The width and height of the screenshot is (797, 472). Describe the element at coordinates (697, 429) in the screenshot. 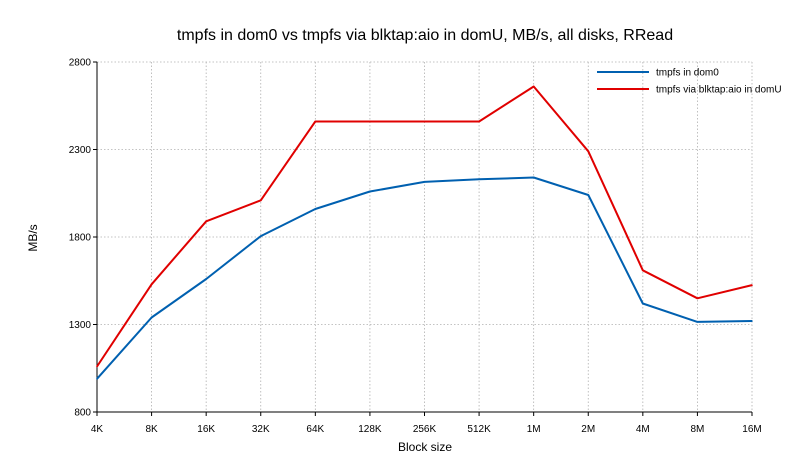

I see `x-tick-label: 8M` at that location.